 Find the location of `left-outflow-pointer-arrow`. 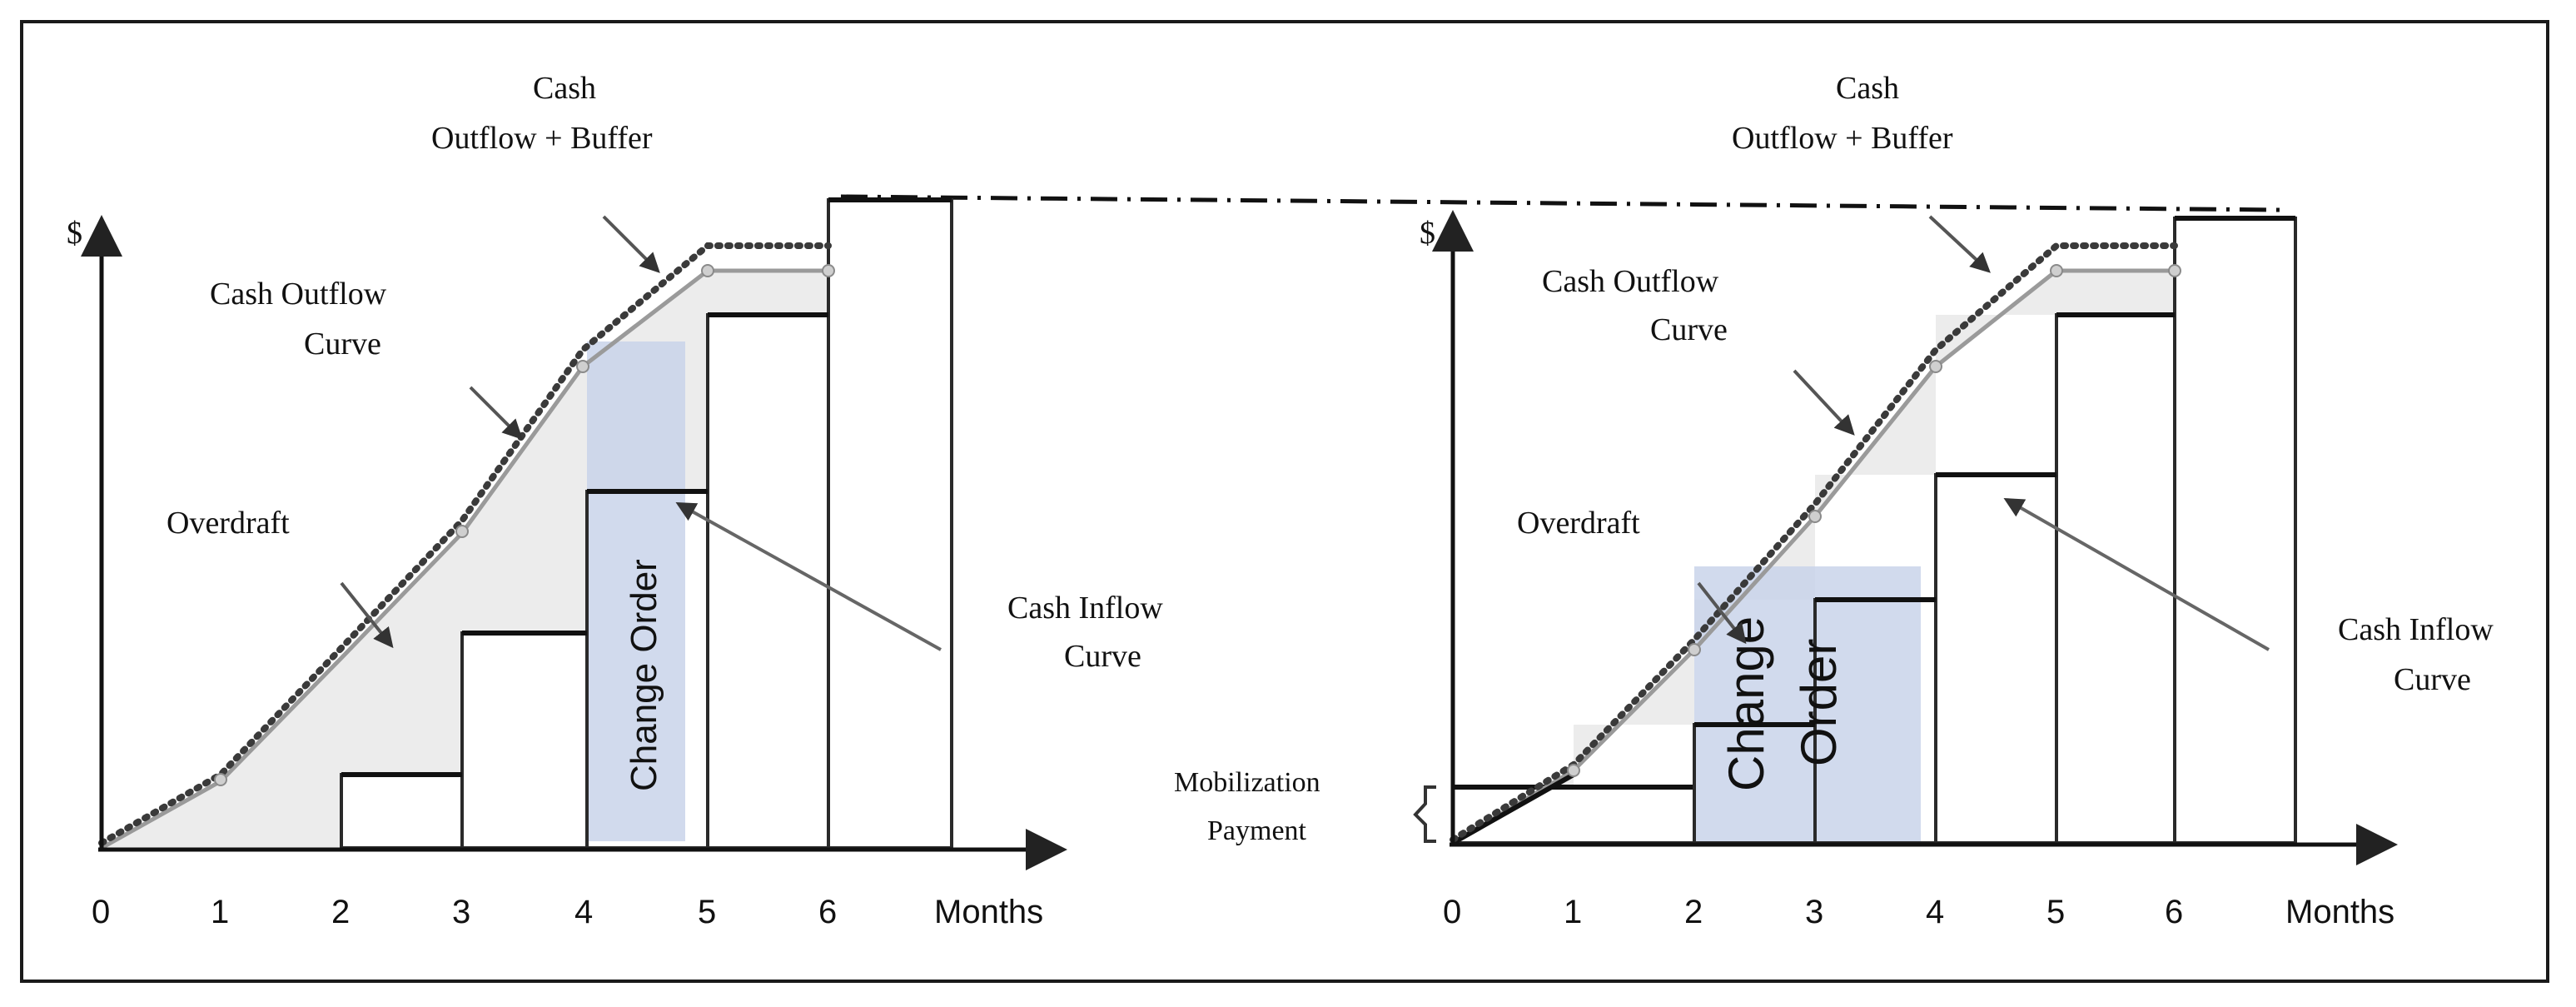

left-outflow-pointer-arrow is located at coordinates (496, 413).